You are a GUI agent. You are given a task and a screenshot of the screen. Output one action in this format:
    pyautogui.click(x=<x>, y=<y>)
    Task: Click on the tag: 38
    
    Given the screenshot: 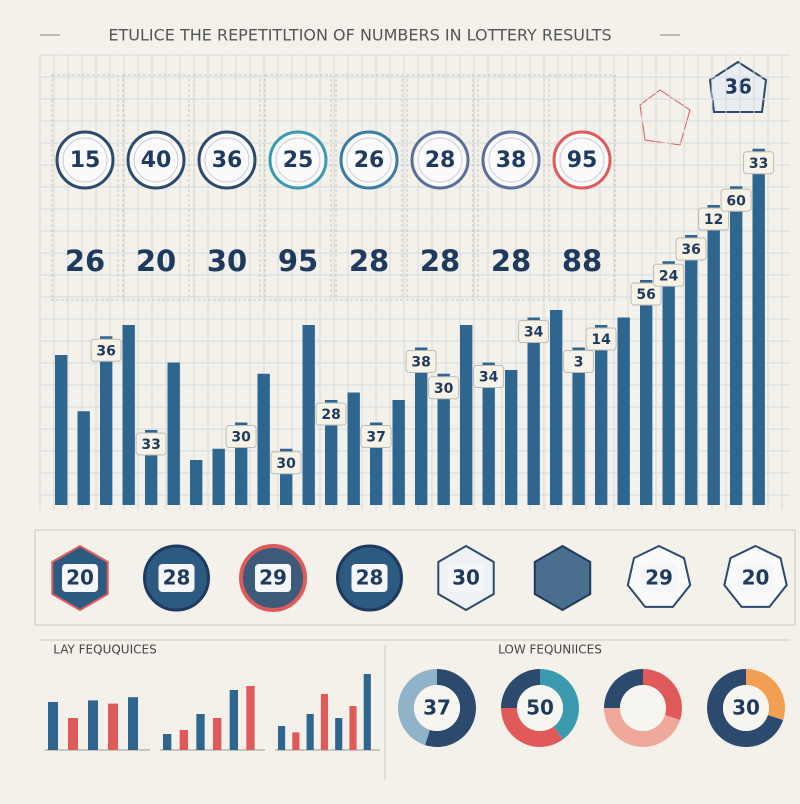 What is the action you would take?
    pyautogui.click(x=420, y=363)
    